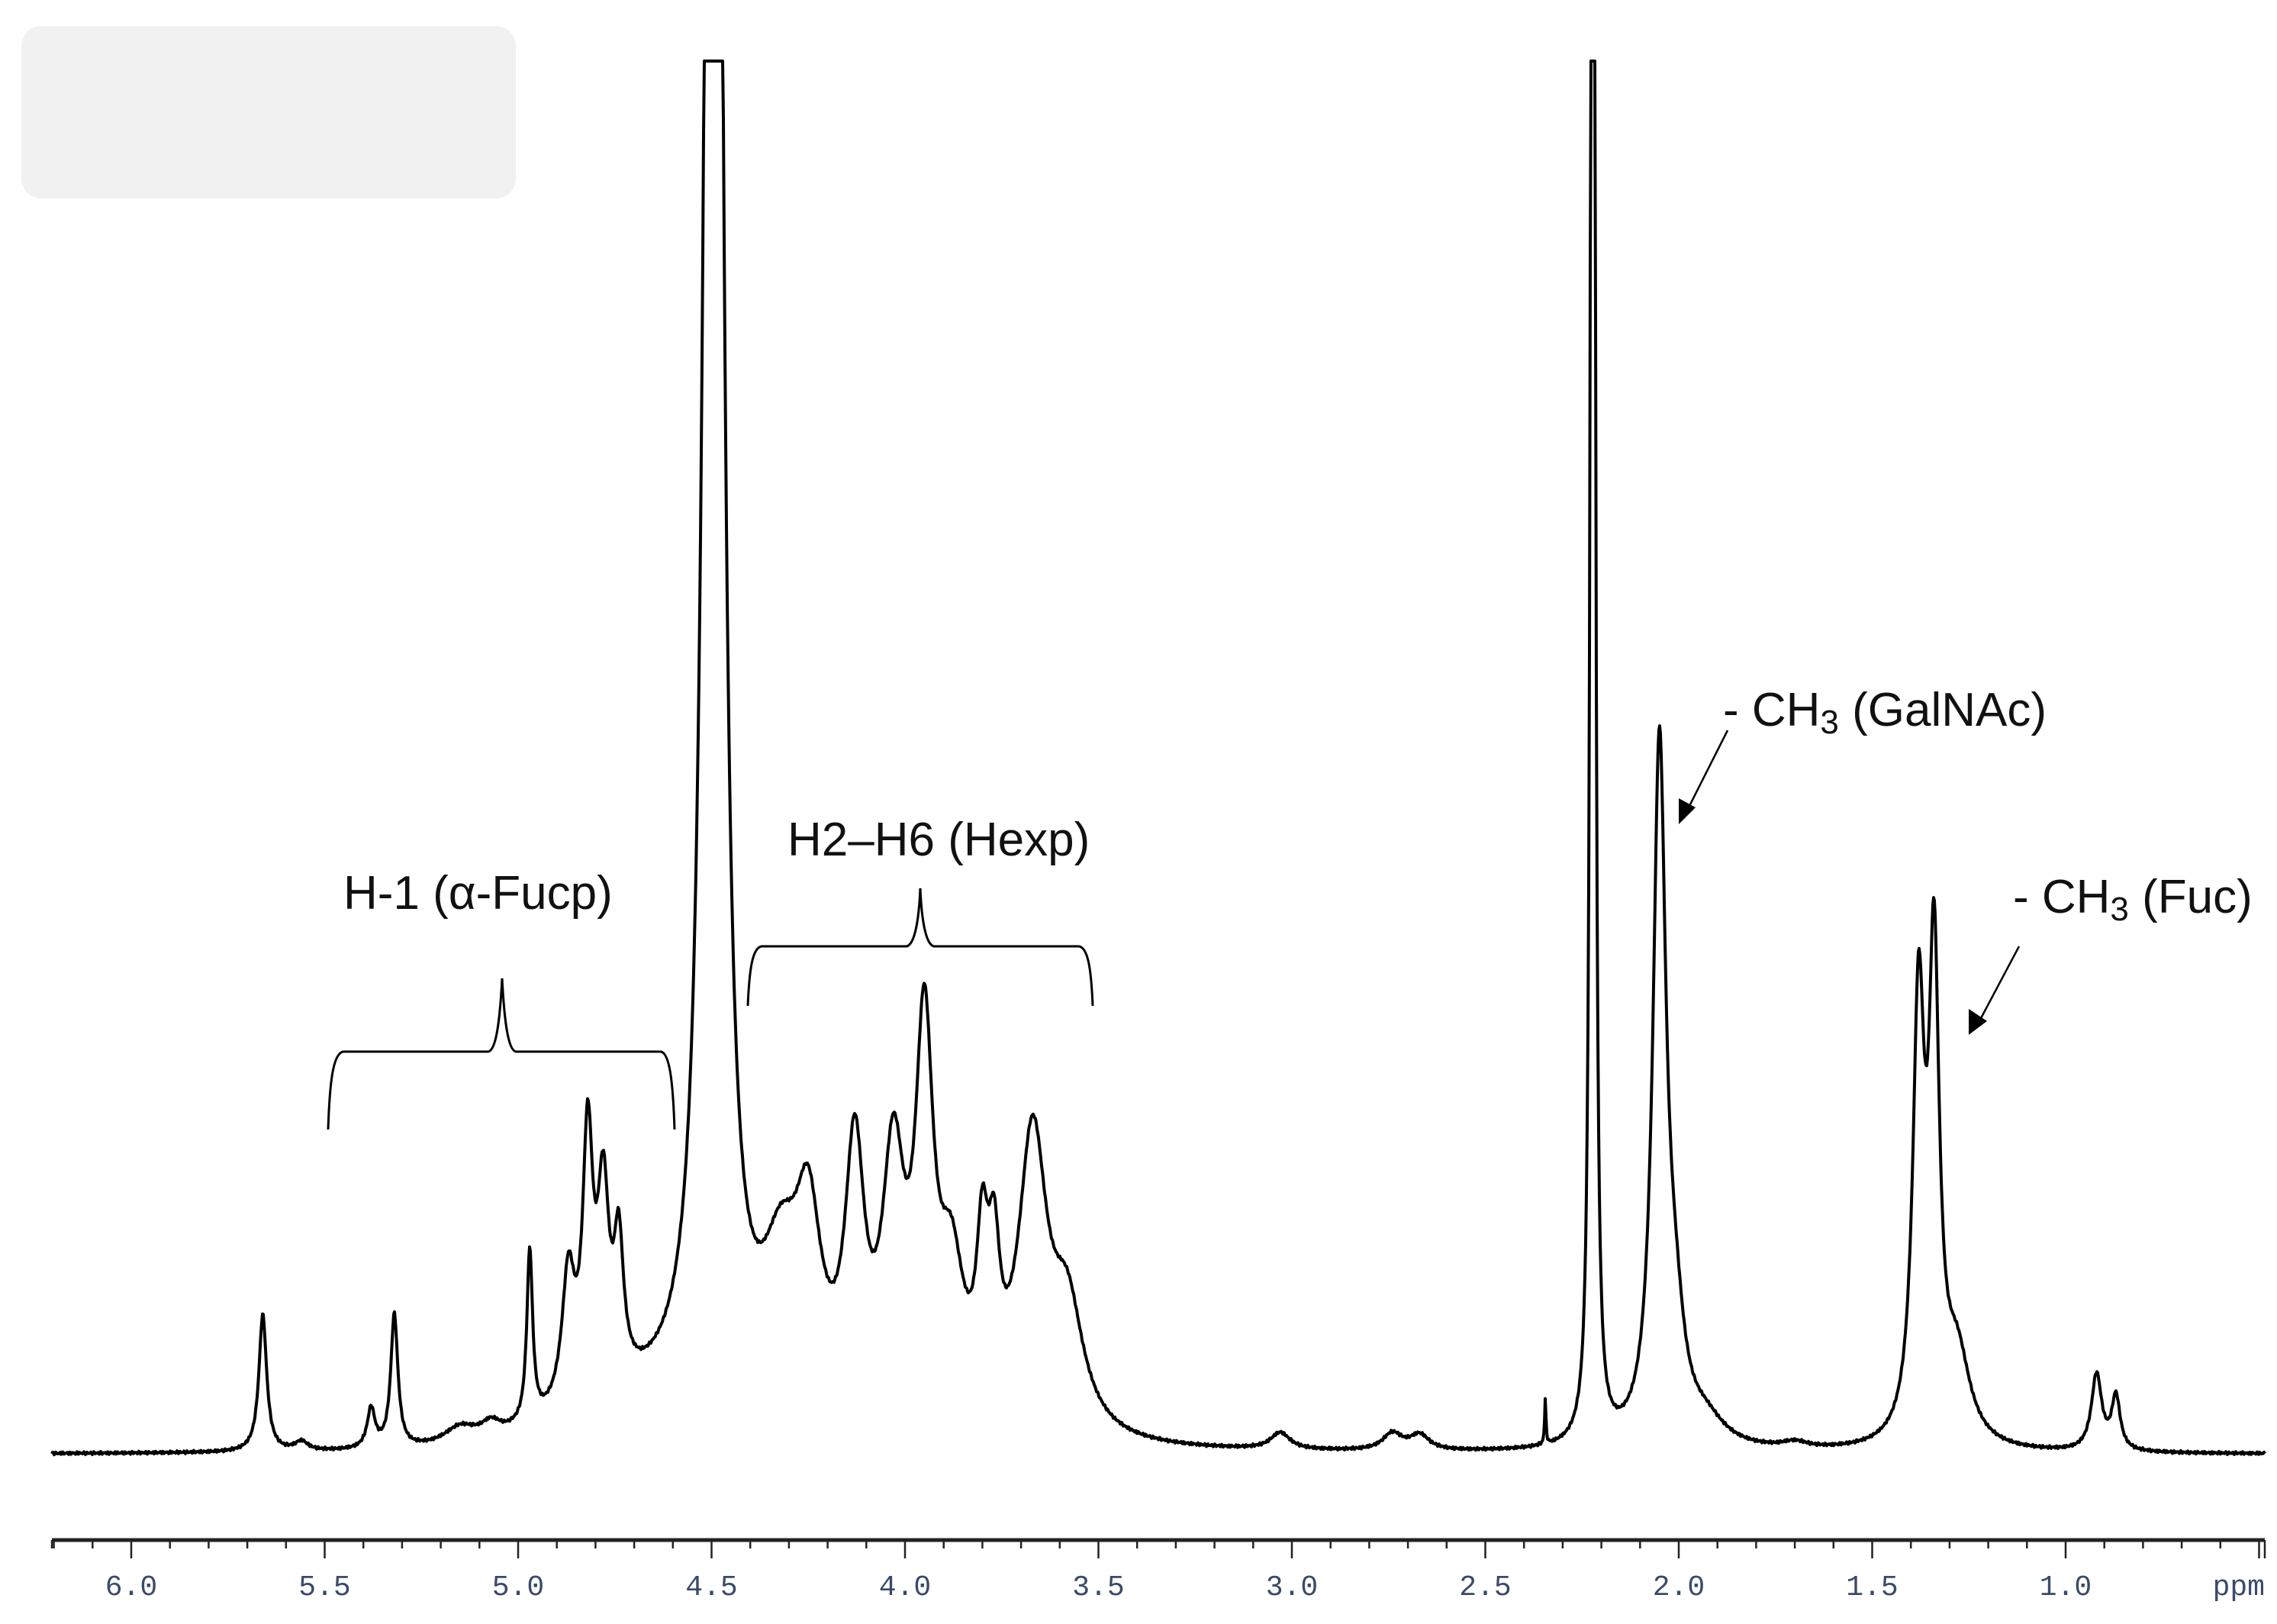 This screenshot has height=1624, width=2277. I want to click on redacted-label-box, so click(268, 112).